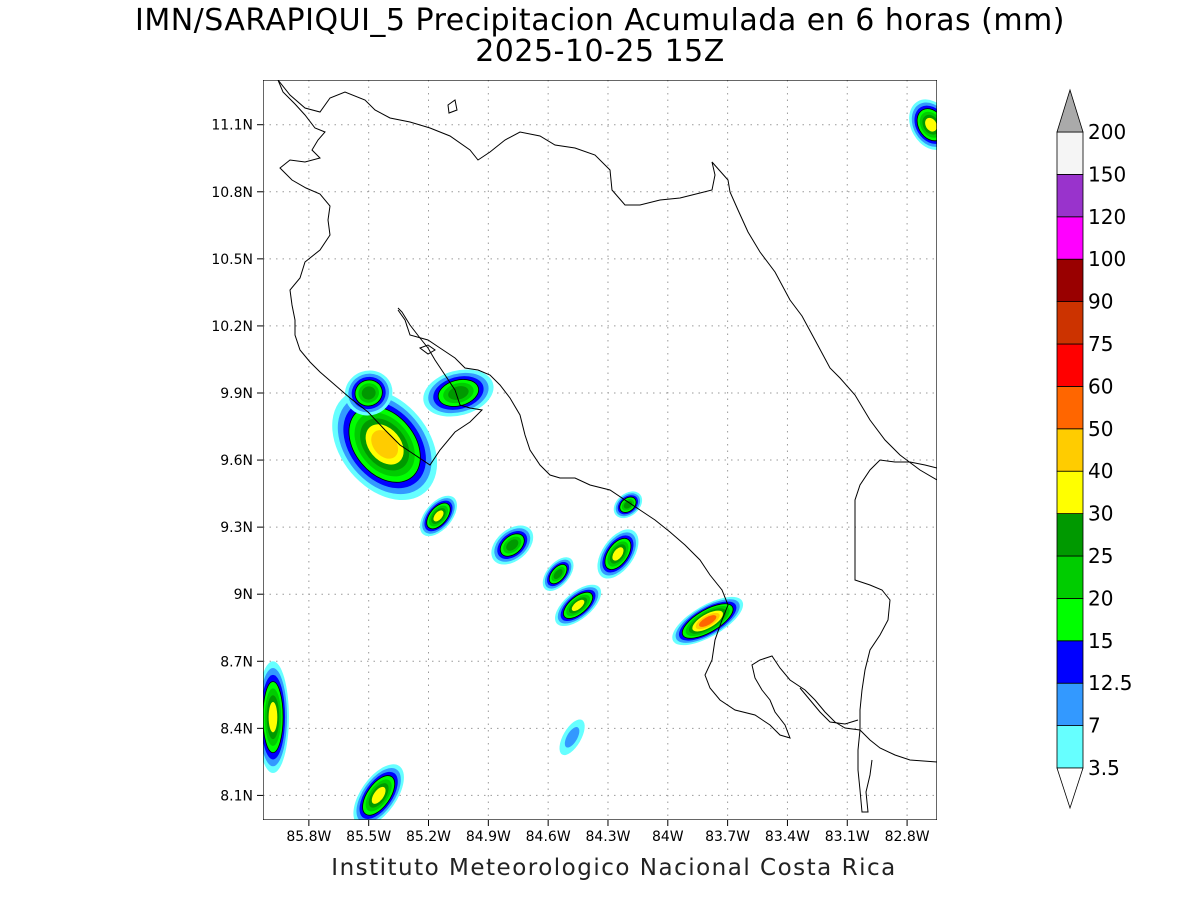  I want to click on colorbar-label: 30, so click(1100, 514).